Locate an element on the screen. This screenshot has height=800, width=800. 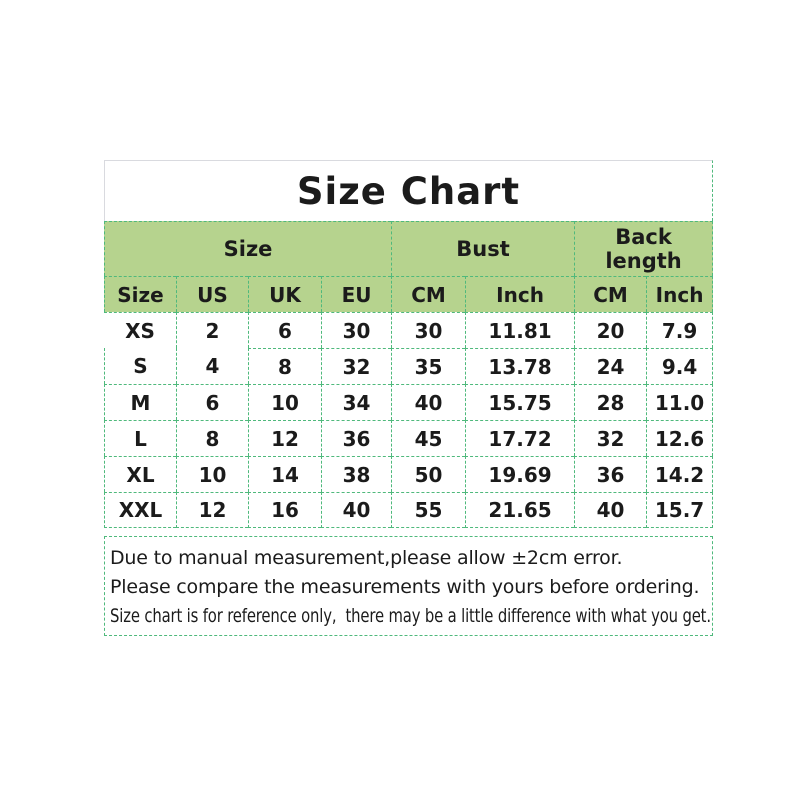
cell-us: 12 is located at coordinates (212, 510).